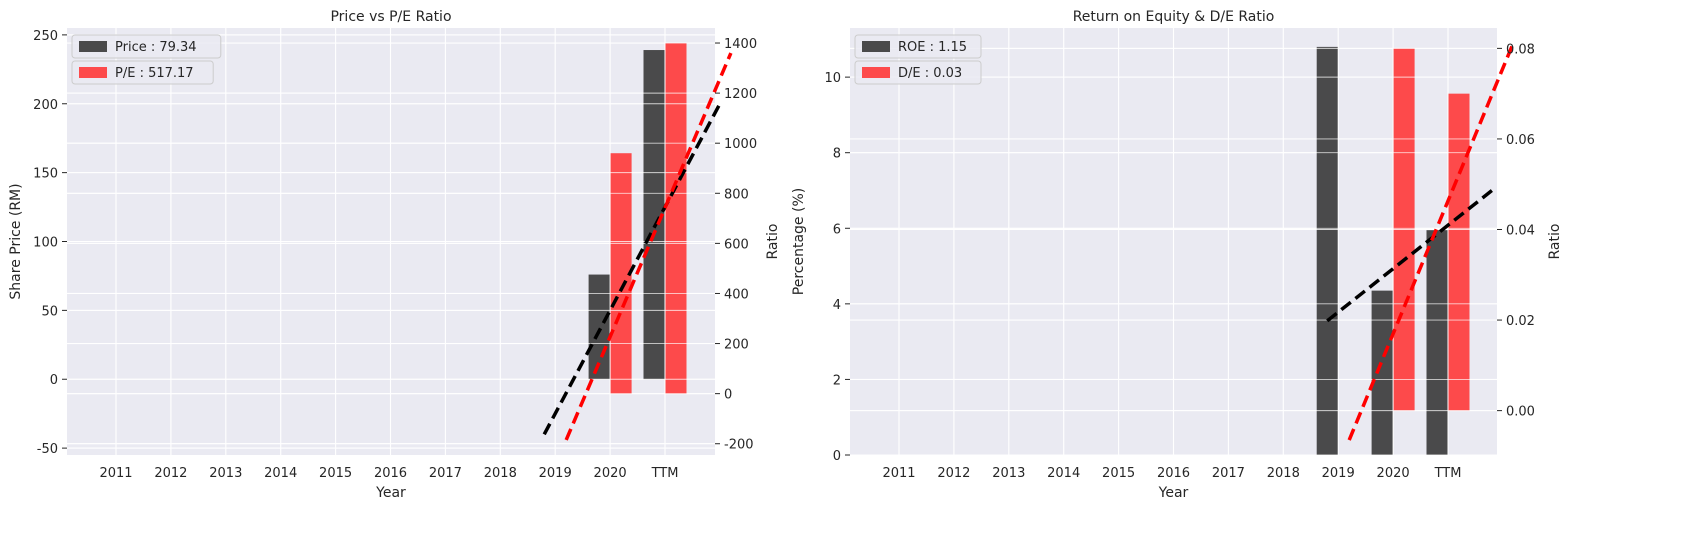  What do you see at coordinates (1174, 17) in the screenshot?
I see `chart-title: Return on Equity & D/E Ratio` at bounding box center [1174, 17].